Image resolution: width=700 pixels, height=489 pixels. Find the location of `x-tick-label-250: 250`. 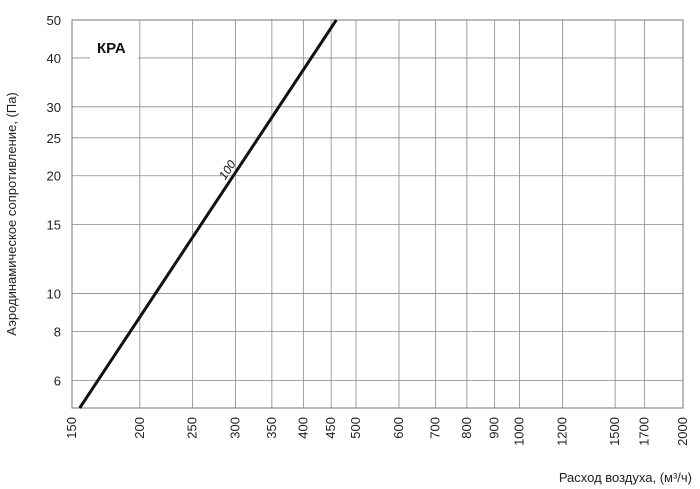

x-tick-label-250: 250 is located at coordinates (191, 428).